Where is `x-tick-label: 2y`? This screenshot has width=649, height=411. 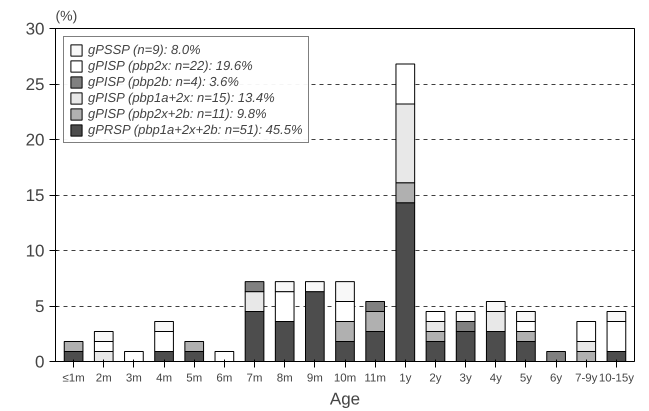 x-tick-label: 2y is located at coordinates (435, 378).